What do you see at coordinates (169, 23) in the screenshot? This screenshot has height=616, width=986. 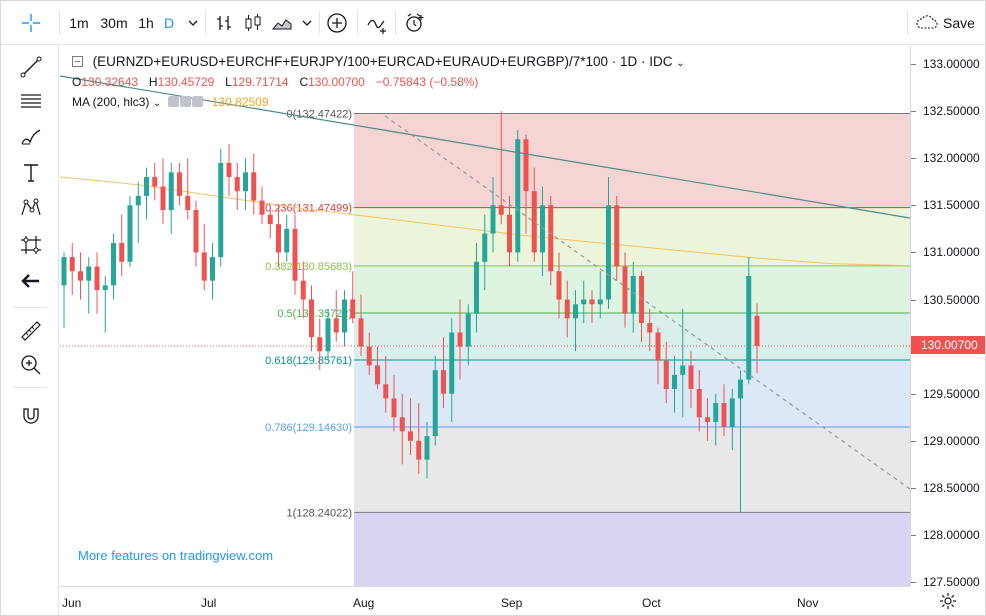 I see `interval-d-button: D` at bounding box center [169, 23].